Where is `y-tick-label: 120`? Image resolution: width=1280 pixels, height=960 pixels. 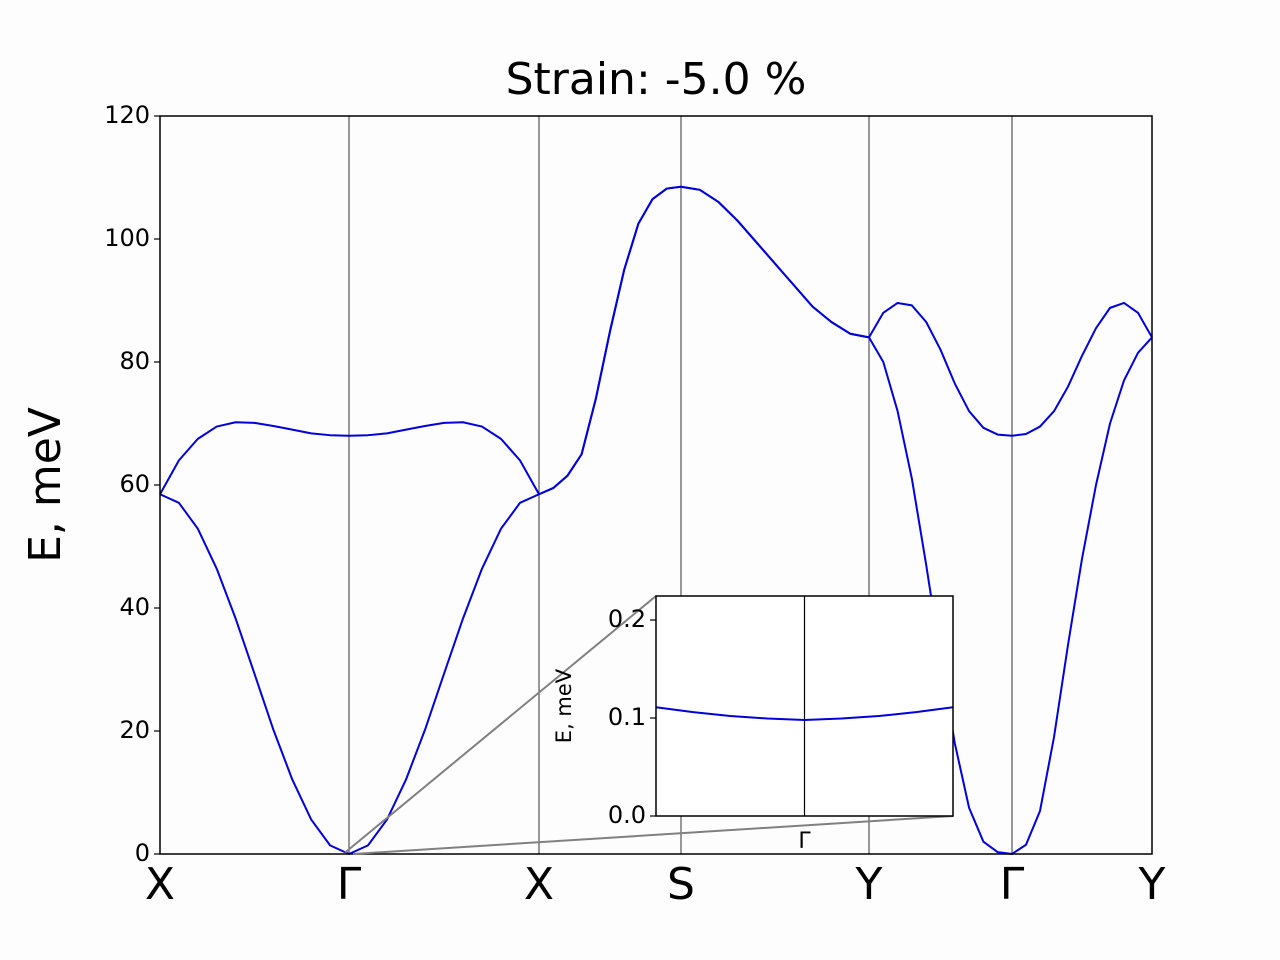
y-tick-label: 120 is located at coordinates (127, 115).